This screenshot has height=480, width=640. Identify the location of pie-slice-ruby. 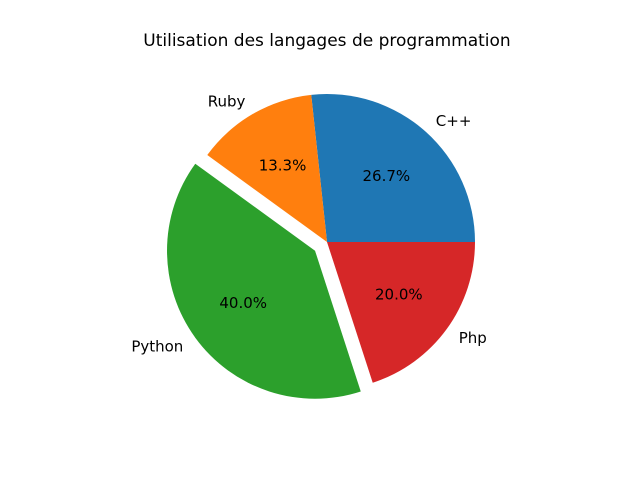
(267, 168).